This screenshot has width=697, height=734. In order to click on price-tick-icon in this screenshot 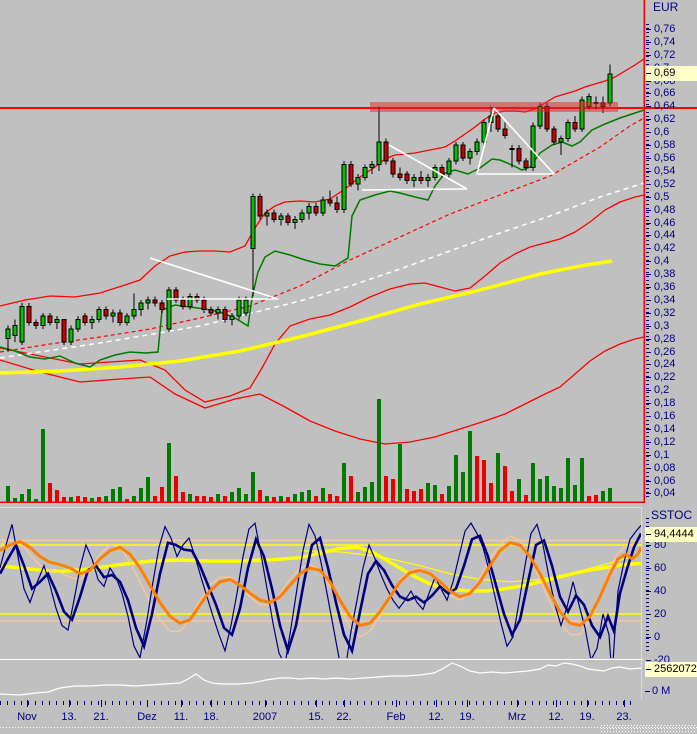, I will do `click(648, 73)`.